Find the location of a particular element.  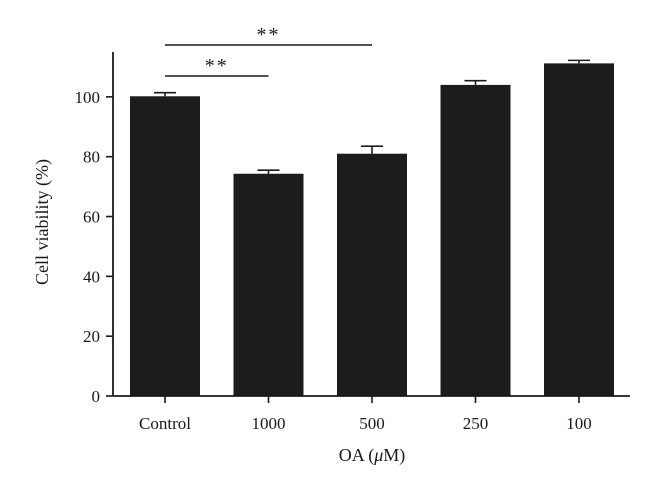

x-axis-title-rest: M) is located at coordinates (394, 455).